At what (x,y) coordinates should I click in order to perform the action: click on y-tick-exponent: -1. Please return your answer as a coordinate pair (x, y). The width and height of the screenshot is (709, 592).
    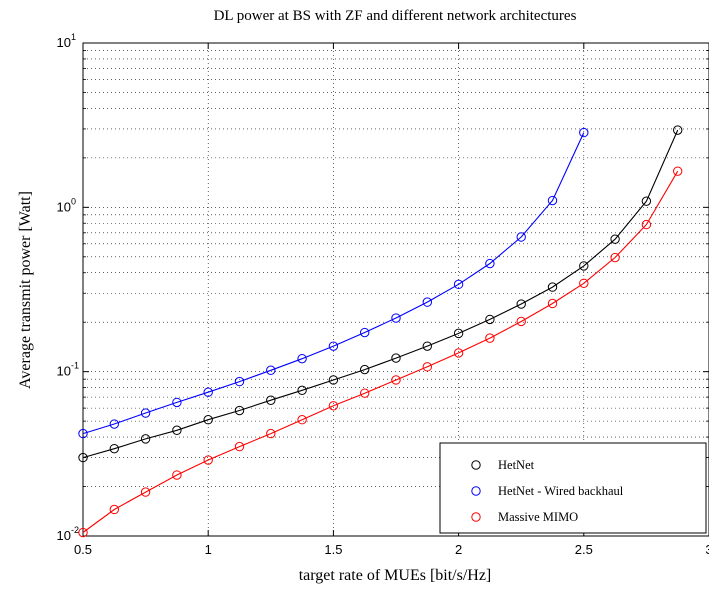
    Looking at the image, I should click on (75, 366).